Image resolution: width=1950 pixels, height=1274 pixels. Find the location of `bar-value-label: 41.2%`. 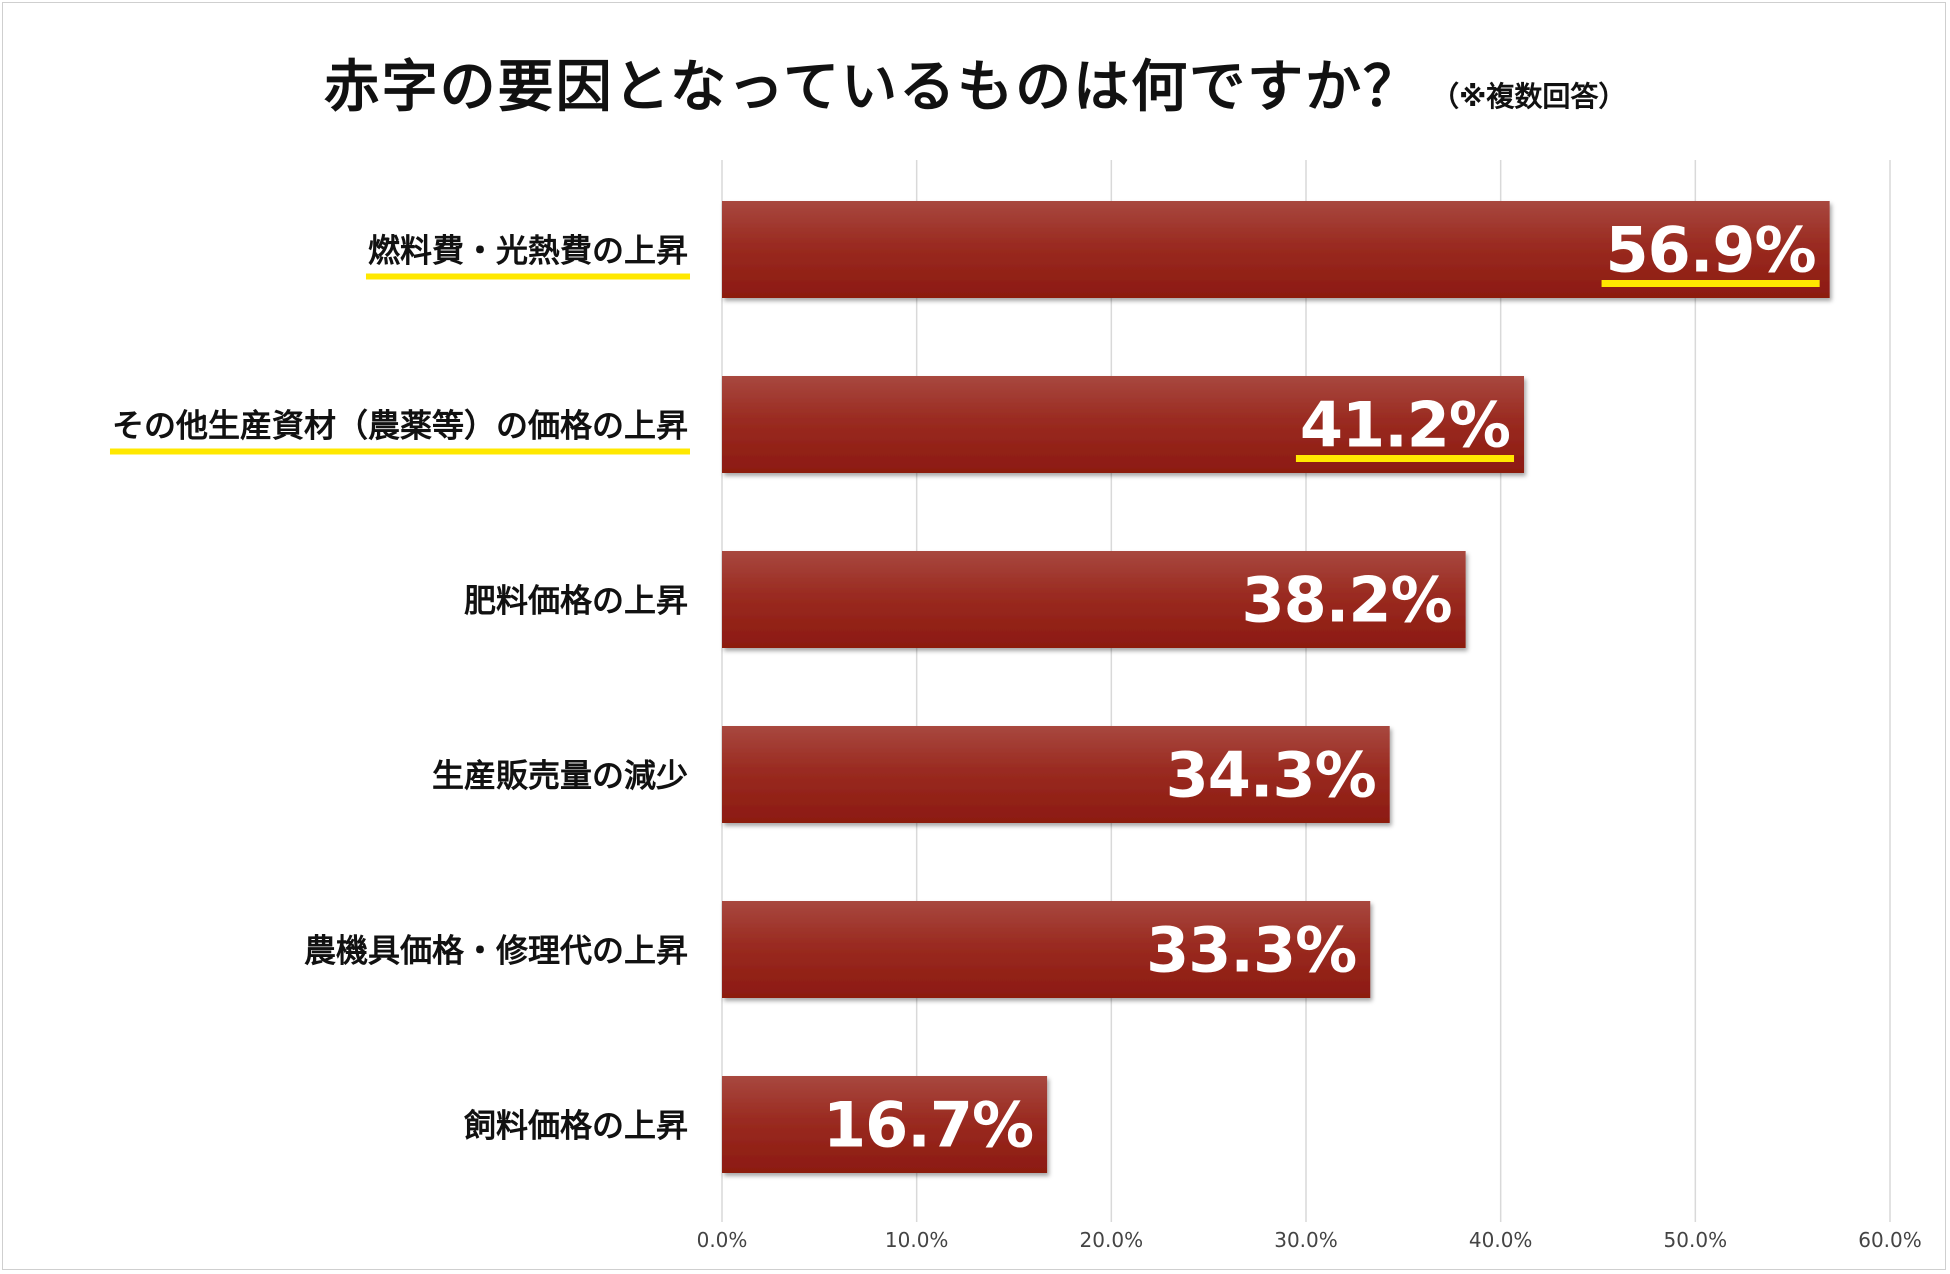

bar-value-label: 41.2% is located at coordinates (1405, 425).